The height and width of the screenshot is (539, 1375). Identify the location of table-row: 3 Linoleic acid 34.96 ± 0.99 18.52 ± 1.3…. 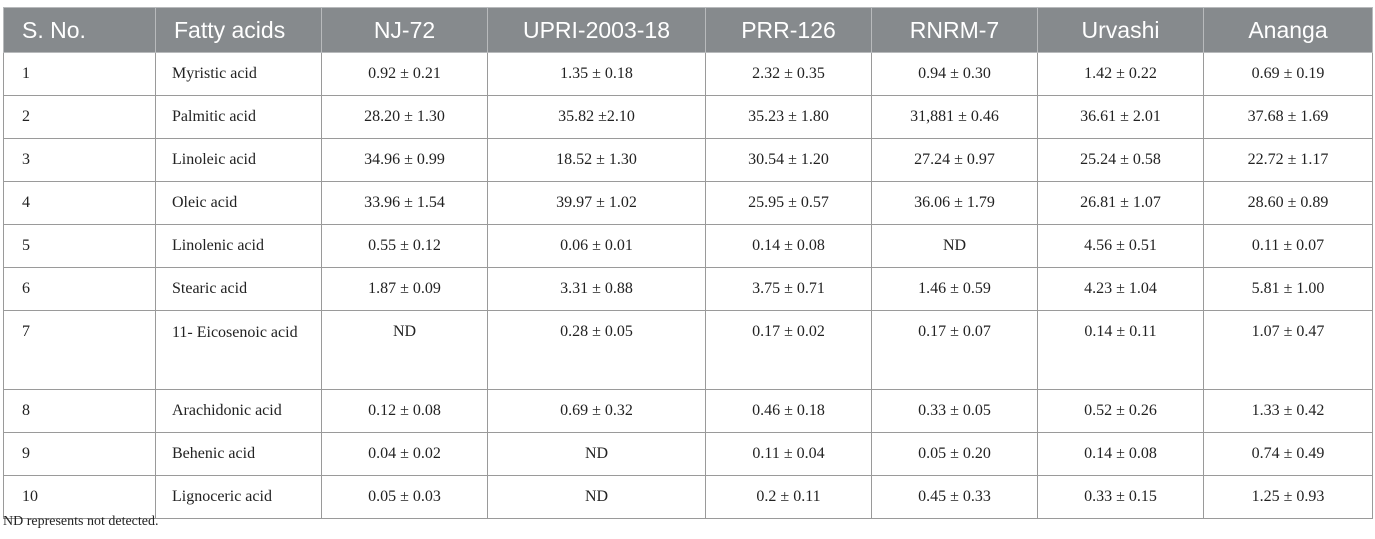
(688, 160).